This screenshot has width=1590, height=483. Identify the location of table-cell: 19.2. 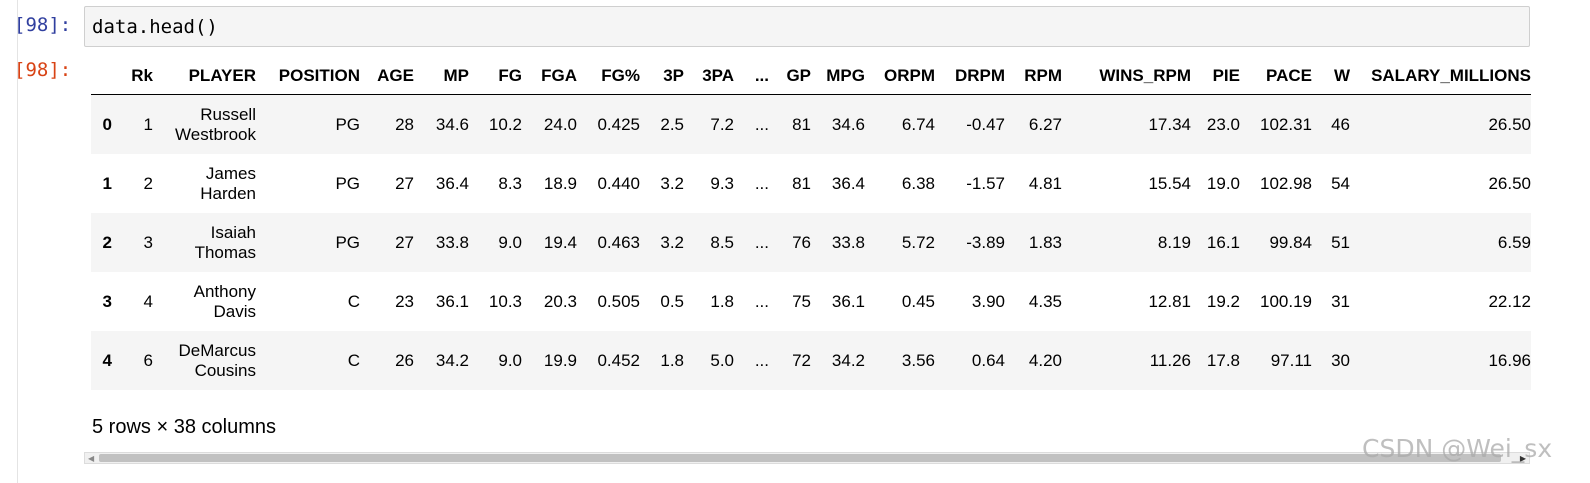
(1223, 301).